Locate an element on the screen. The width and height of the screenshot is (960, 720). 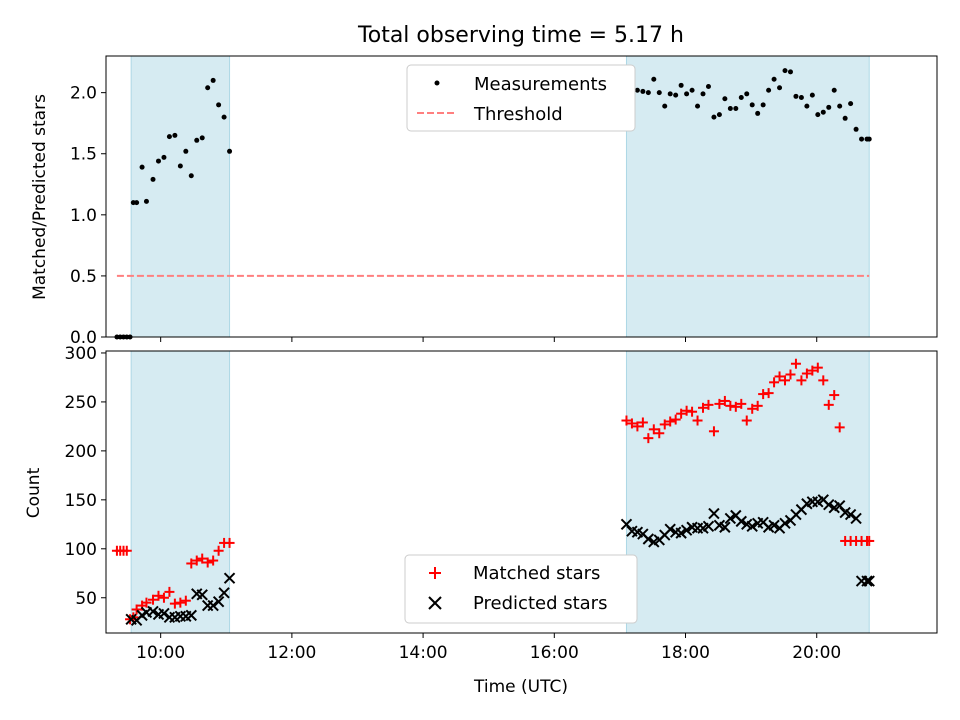
x-tick-label: 20:00 is located at coordinates (816, 653).